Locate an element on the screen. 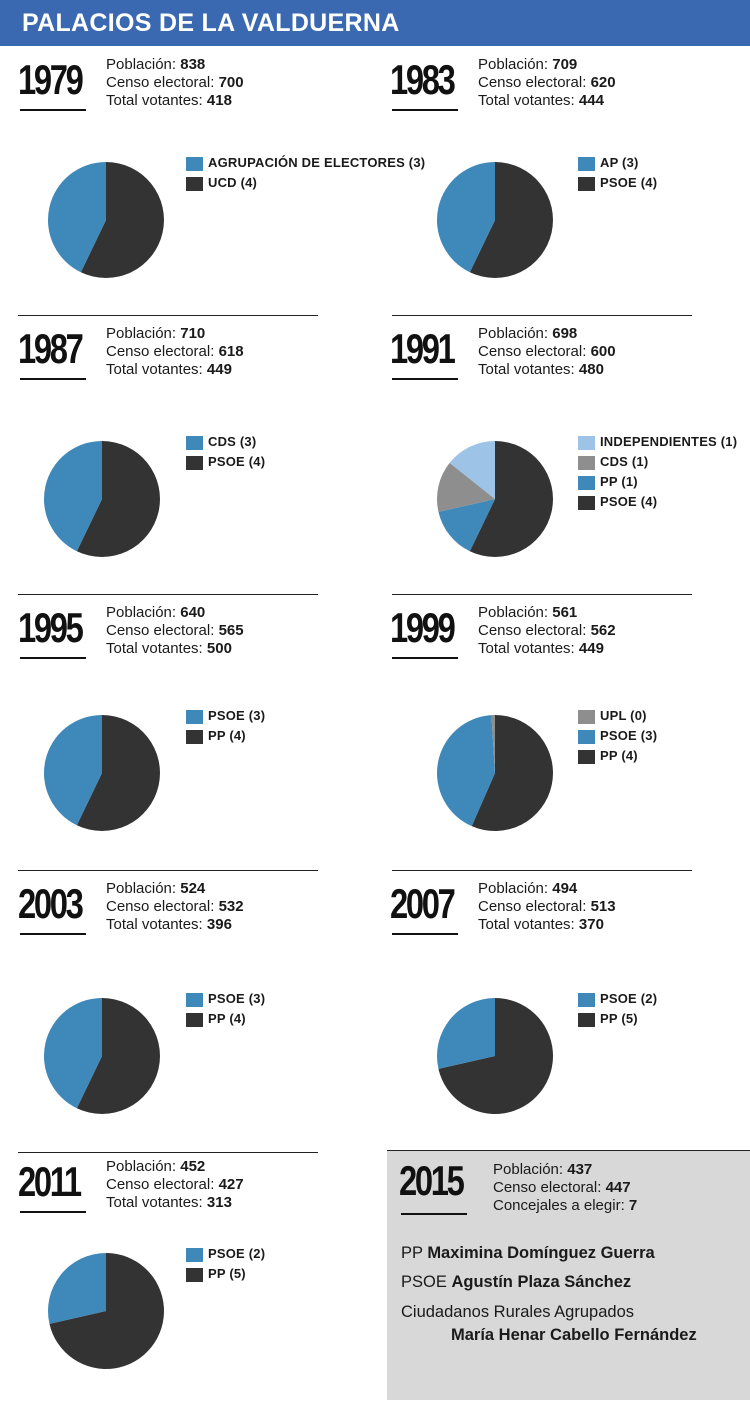 This screenshot has width=750, height=1420. legend-label: AP (3) is located at coordinates (619, 162).